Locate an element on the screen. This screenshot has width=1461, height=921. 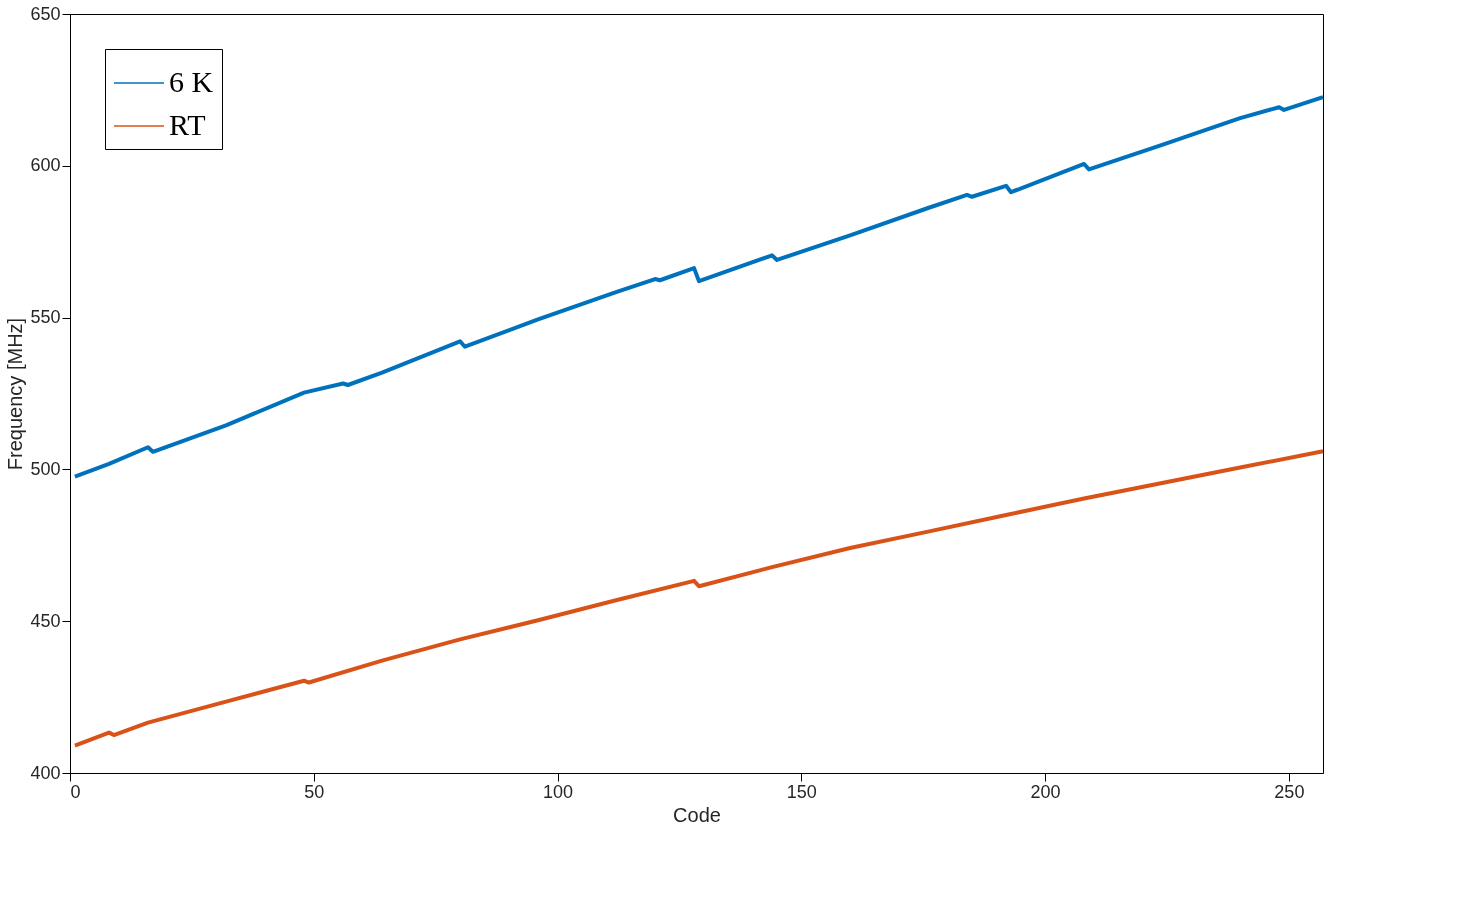
x-axis-title: Code is located at coordinates (697, 814).